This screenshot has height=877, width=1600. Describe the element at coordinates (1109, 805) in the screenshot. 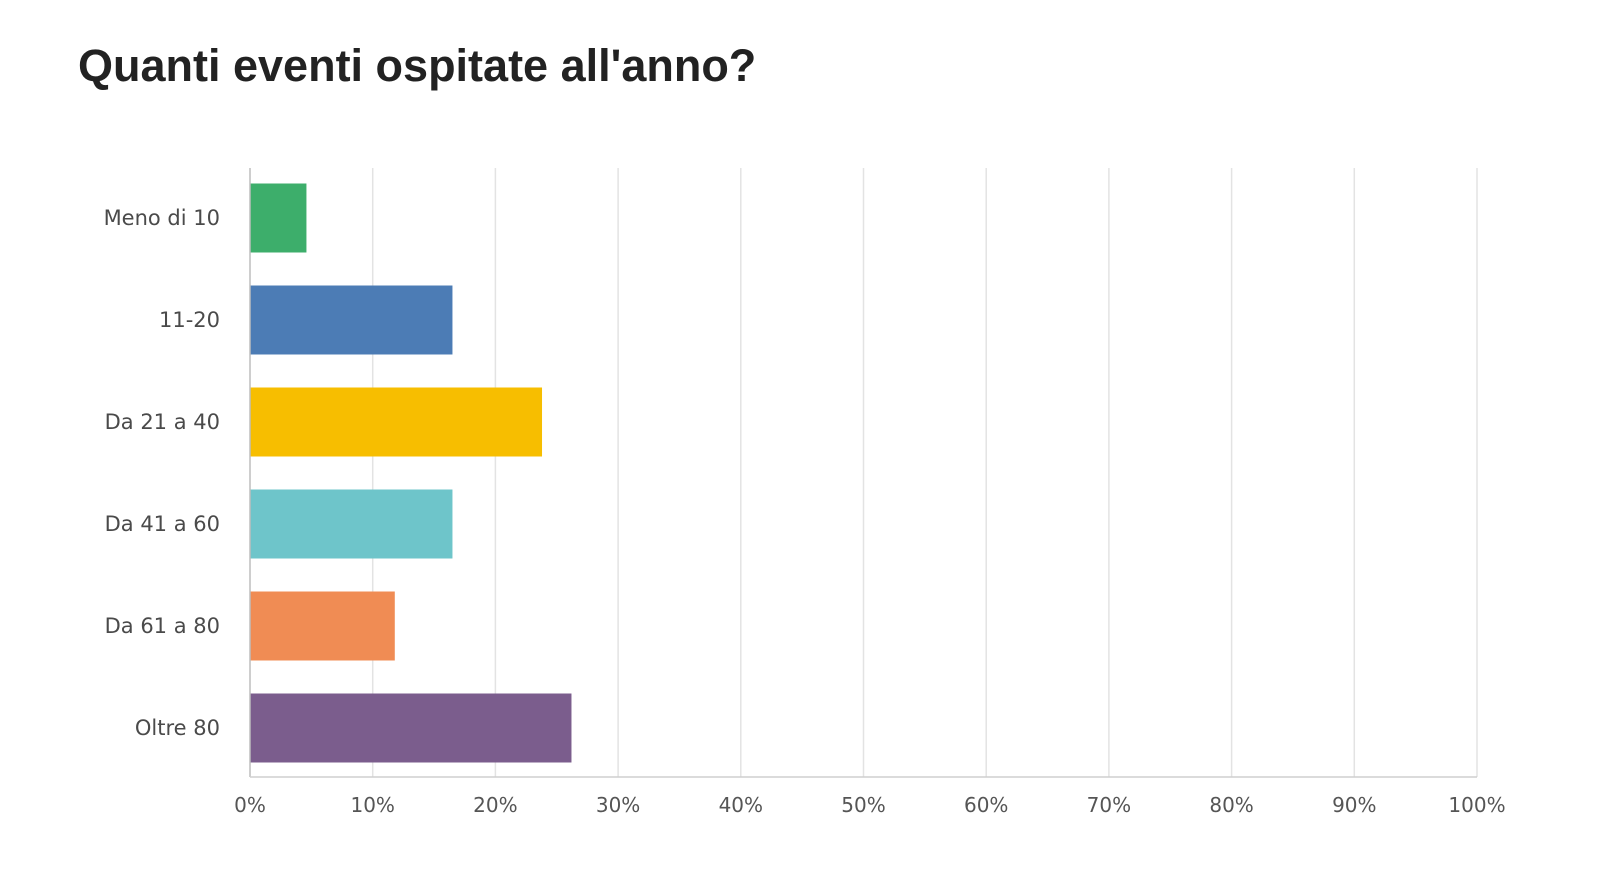

I see `x-tick-label: 70%` at that location.